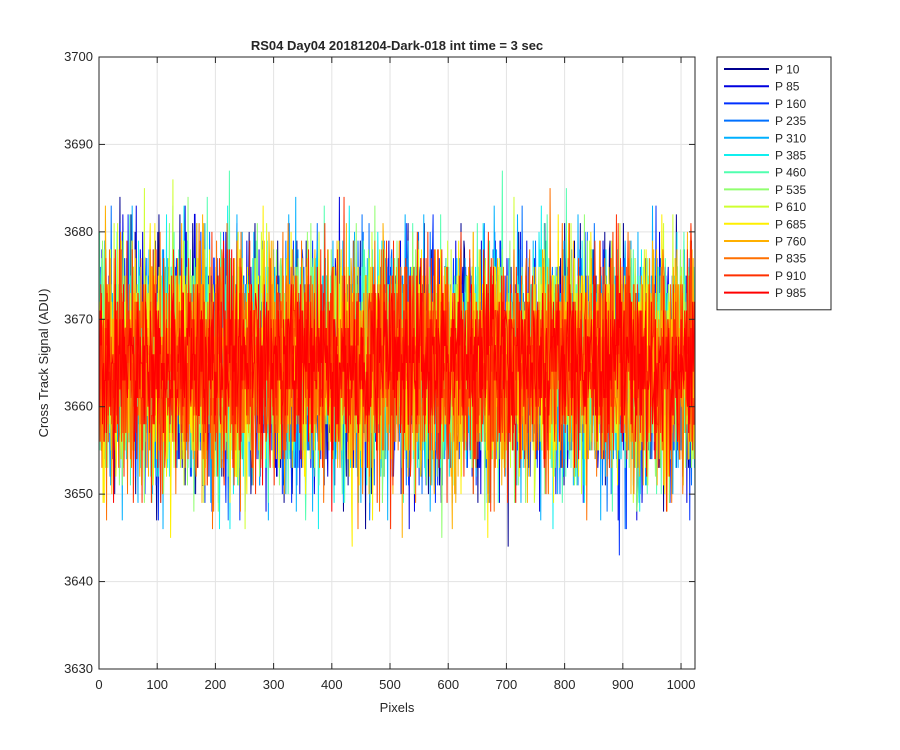  What do you see at coordinates (216, 684) in the screenshot?
I see `x-tick-label: 200` at bounding box center [216, 684].